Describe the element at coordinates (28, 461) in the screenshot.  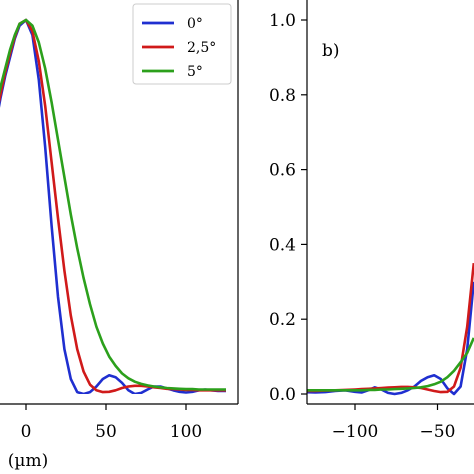
I see `left-x-axis-label: (µm)` at that location.